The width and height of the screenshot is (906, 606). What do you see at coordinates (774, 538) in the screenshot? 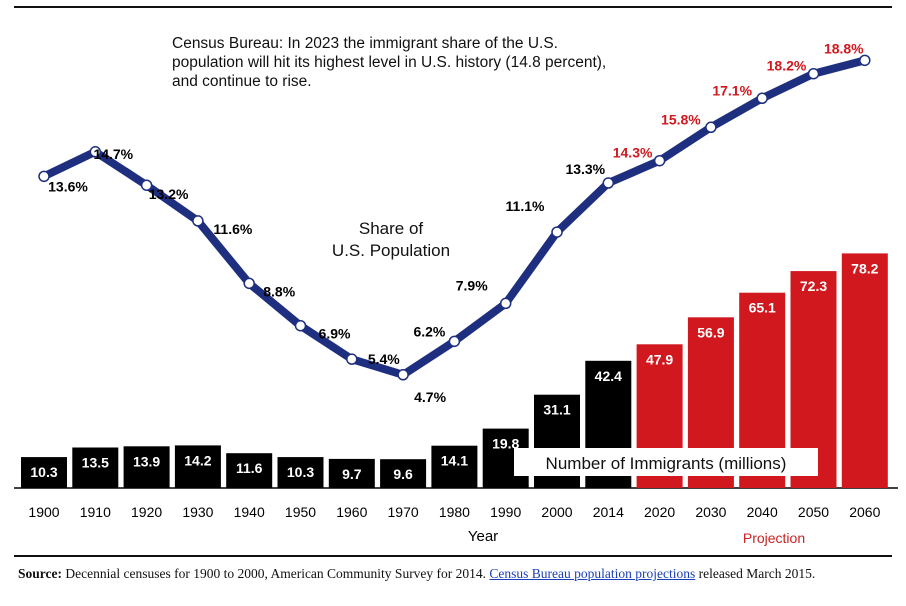
I see `projection-label: Projection` at bounding box center [774, 538].